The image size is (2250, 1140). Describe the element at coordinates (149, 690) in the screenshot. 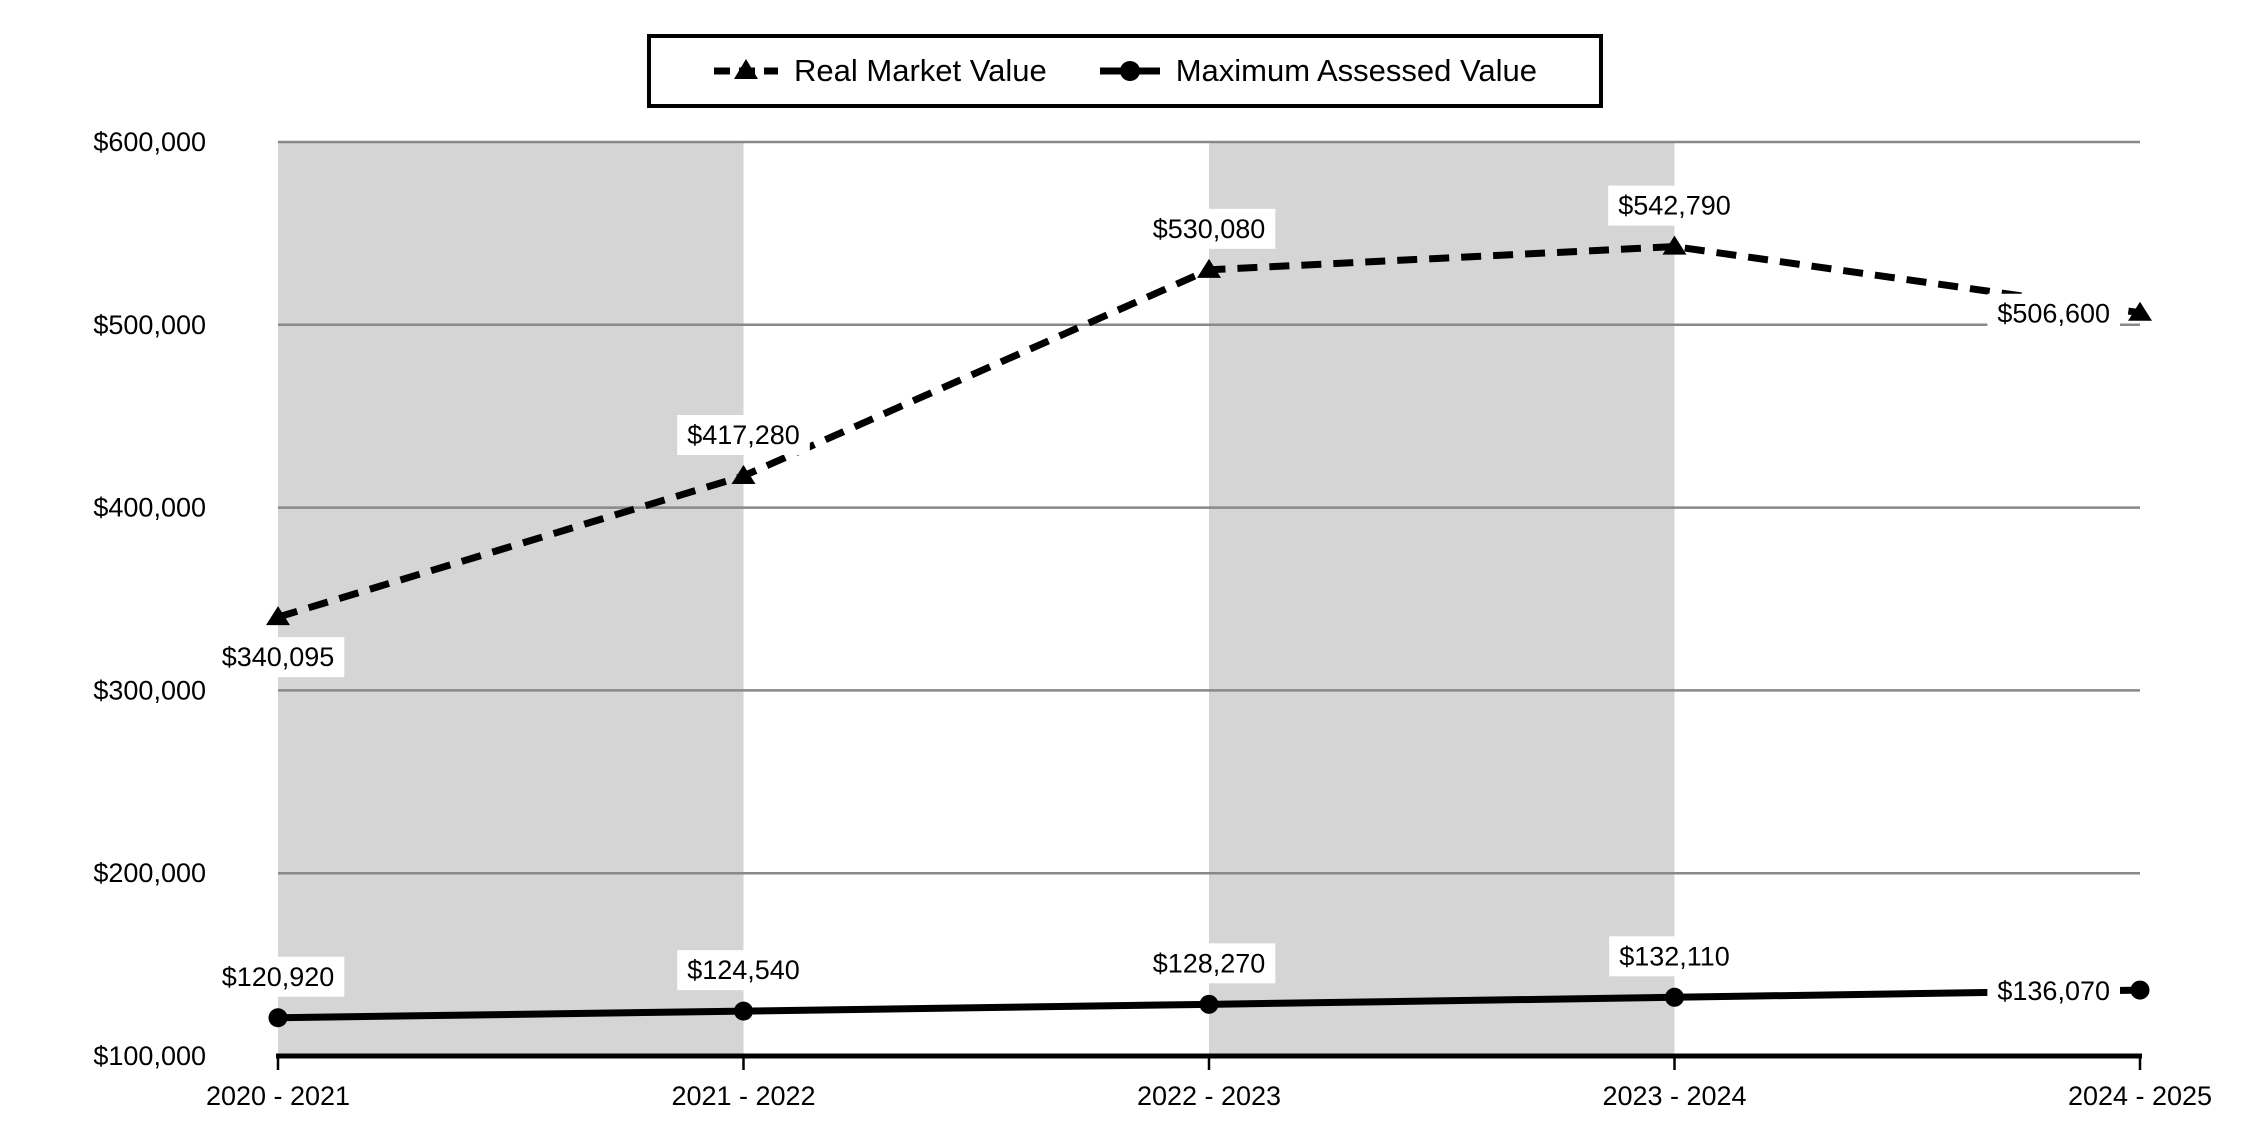

I see `y-axis-tick-label: $300,000` at that location.